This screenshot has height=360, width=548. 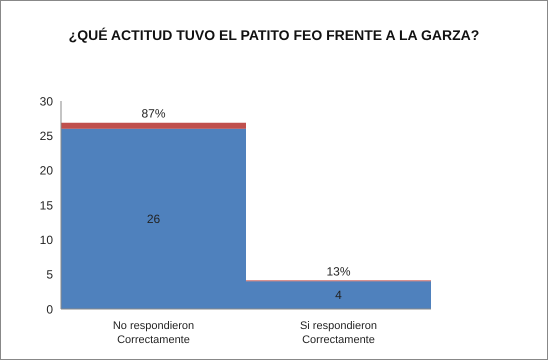 I want to click on data-label: 87%, so click(x=153, y=113).